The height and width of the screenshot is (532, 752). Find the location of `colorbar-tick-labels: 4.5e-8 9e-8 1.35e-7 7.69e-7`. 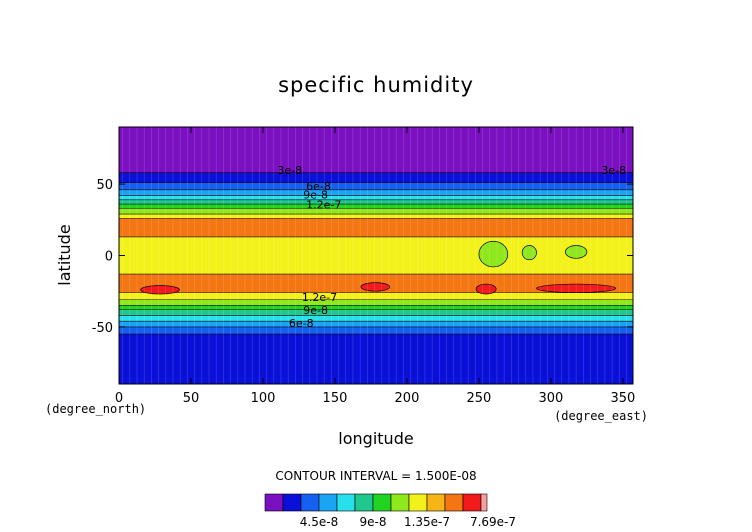

colorbar-tick-labels: 4.5e-8 9e-8 1.35e-7 7.69e-7 is located at coordinates (408, 522).